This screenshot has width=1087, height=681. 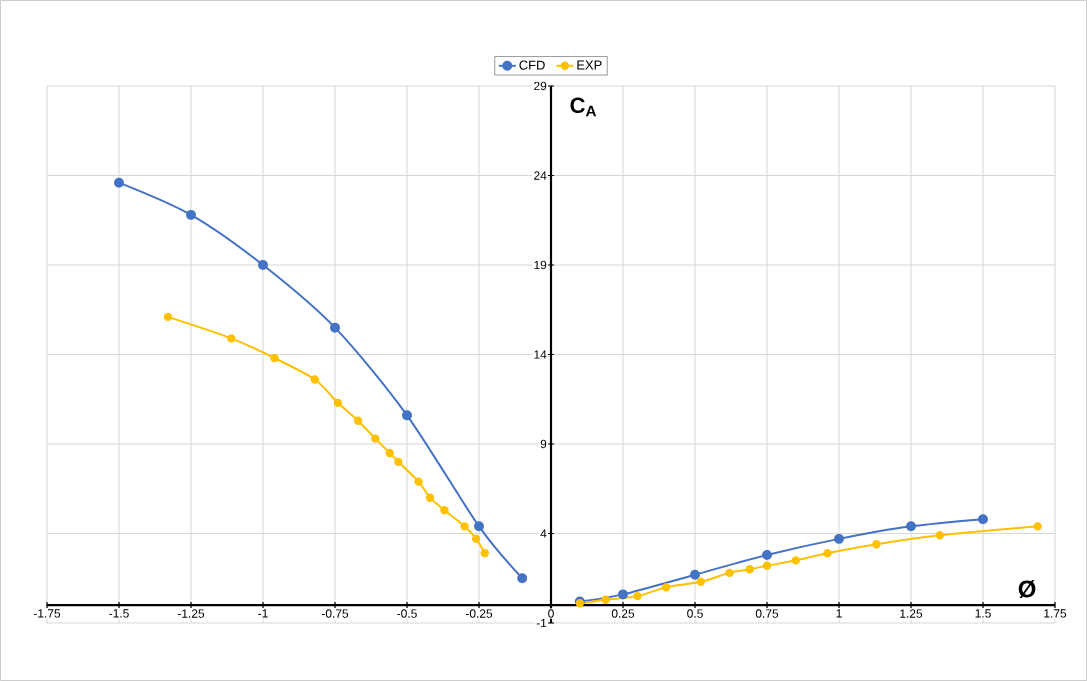 What do you see at coordinates (335, 613) in the screenshot?
I see `x-tick-label: -0.75` at bounding box center [335, 613].